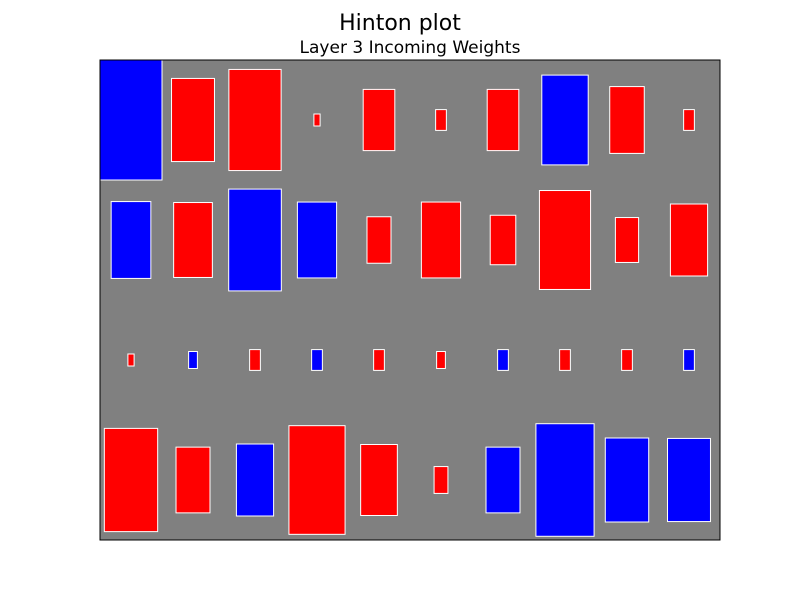  What do you see at coordinates (317, 240) in the screenshot?
I see `hinton-cell-r1-c3` at bounding box center [317, 240].